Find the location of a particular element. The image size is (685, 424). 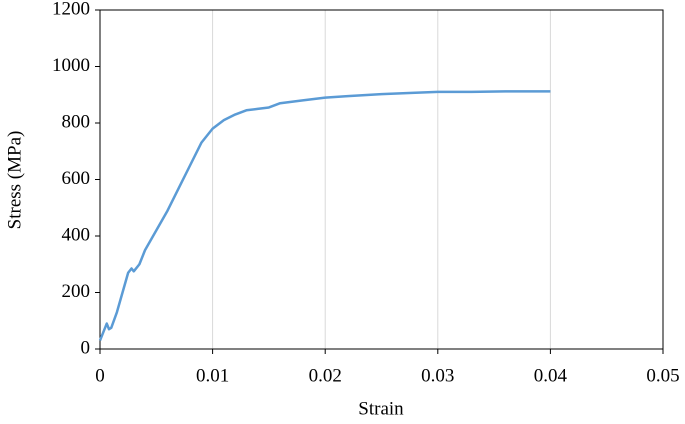

y-axis-label: Stress (MPa) is located at coordinates (14, 180).